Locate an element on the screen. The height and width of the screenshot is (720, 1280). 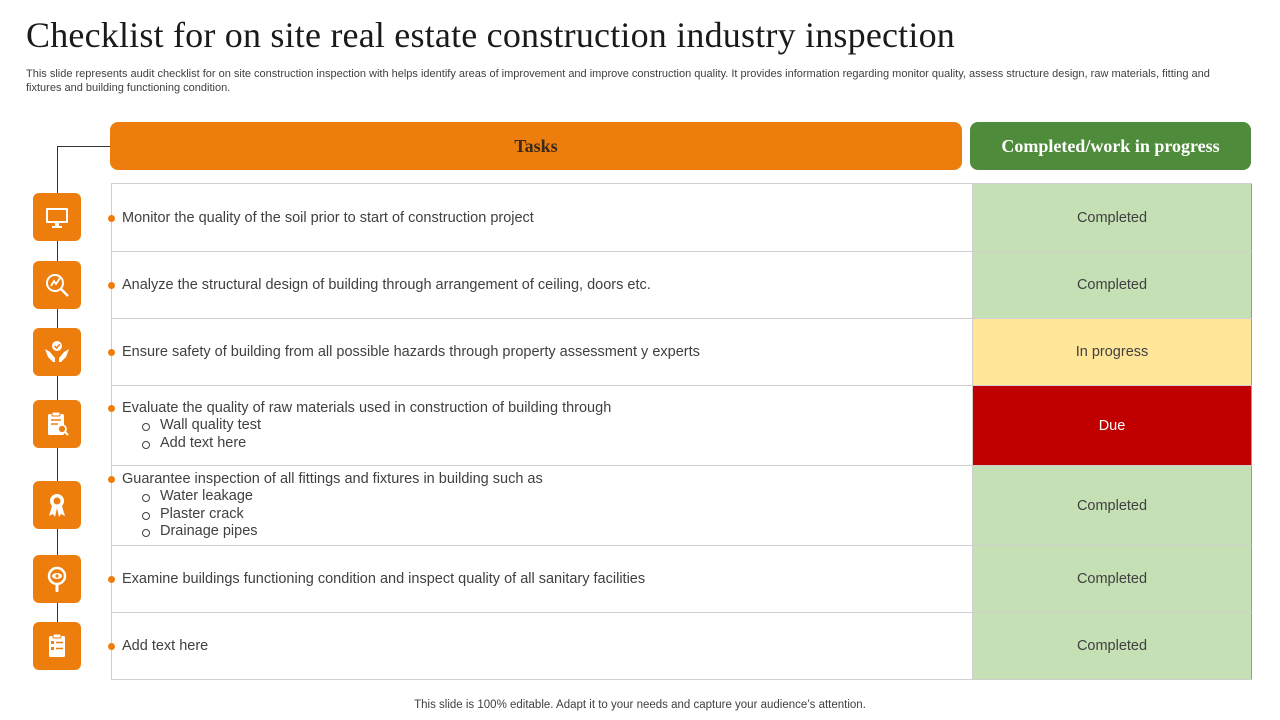
task-text: Add text here is located at coordinates (540, 646).